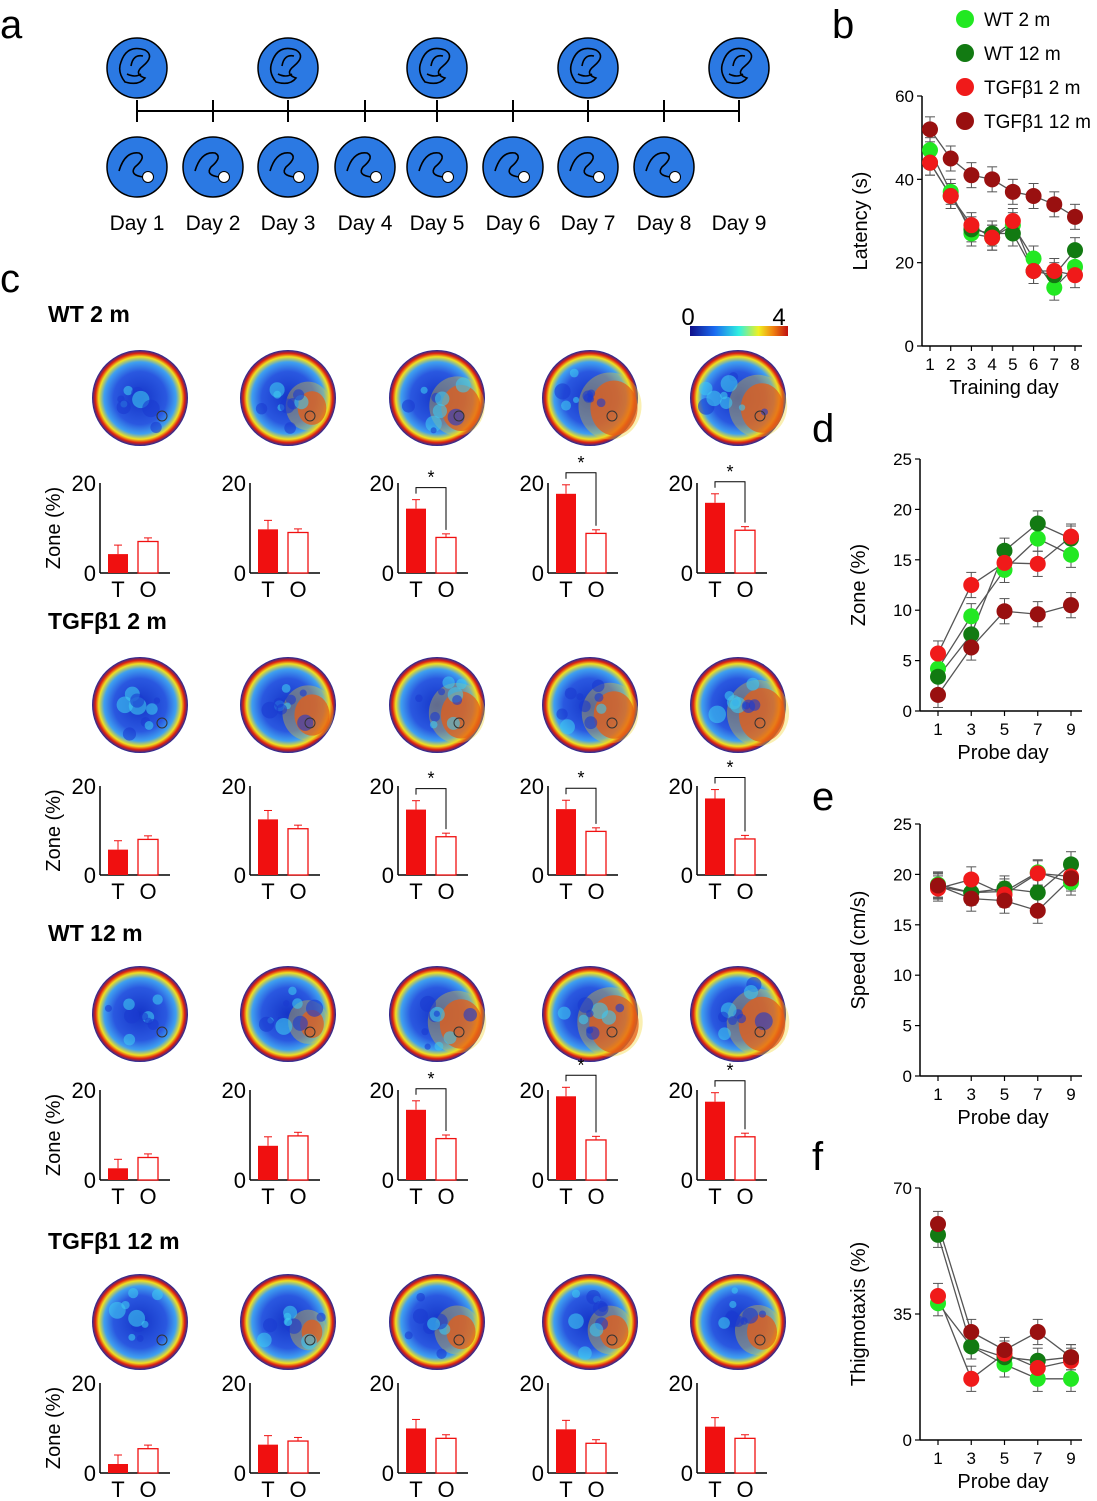  Describe the element at coordinates (1033, 364) in the screenshot. I see `x-tick-label: 6` at that location.